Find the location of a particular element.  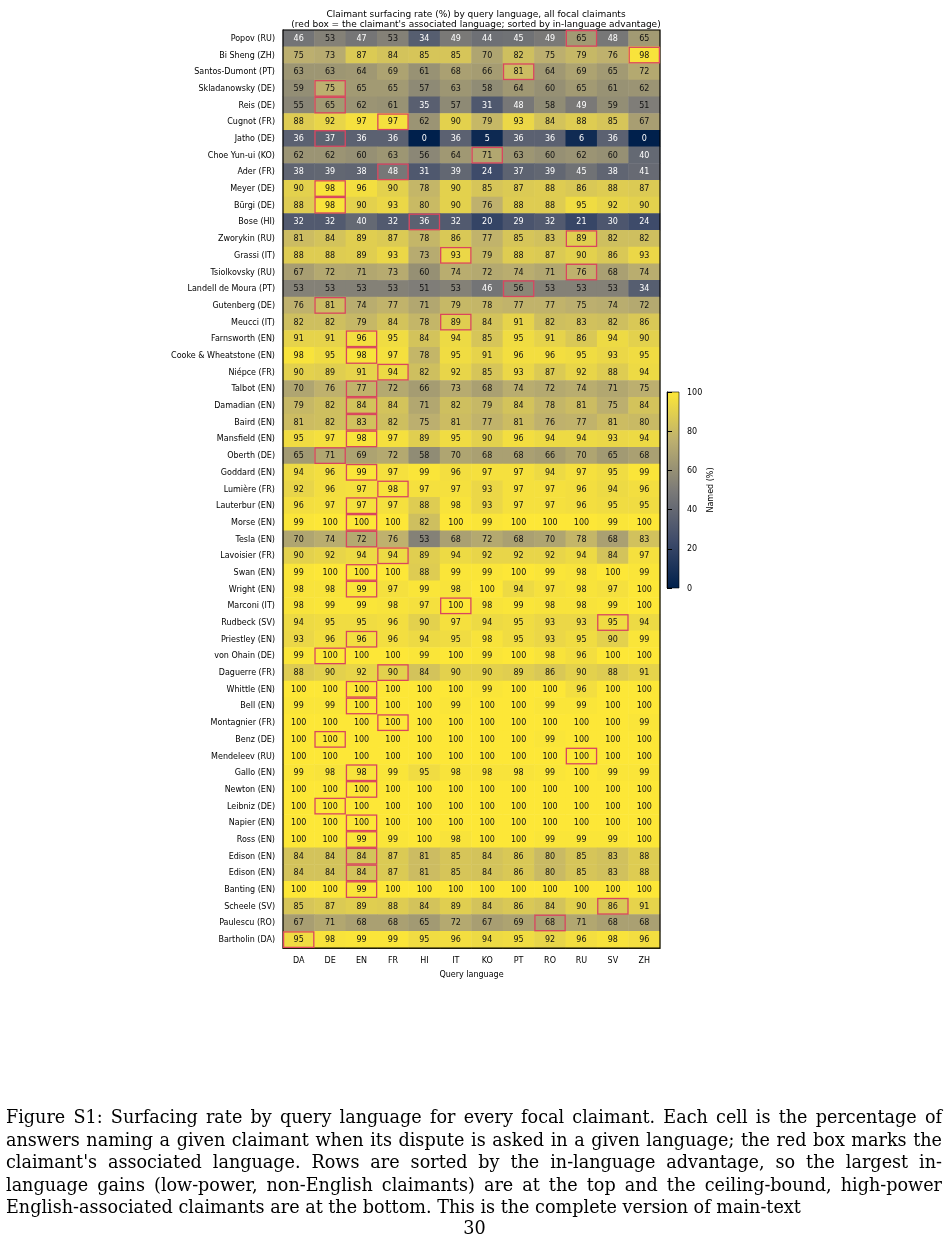

y-tick-label: Napier (EN) is located at coordinates (251, 823).